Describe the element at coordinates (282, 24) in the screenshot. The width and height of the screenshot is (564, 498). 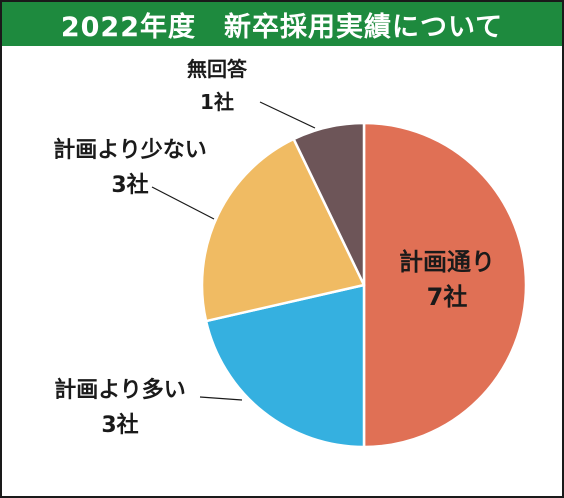
I see `chart-title: 2022年度 新卒採用実績について` at that location.